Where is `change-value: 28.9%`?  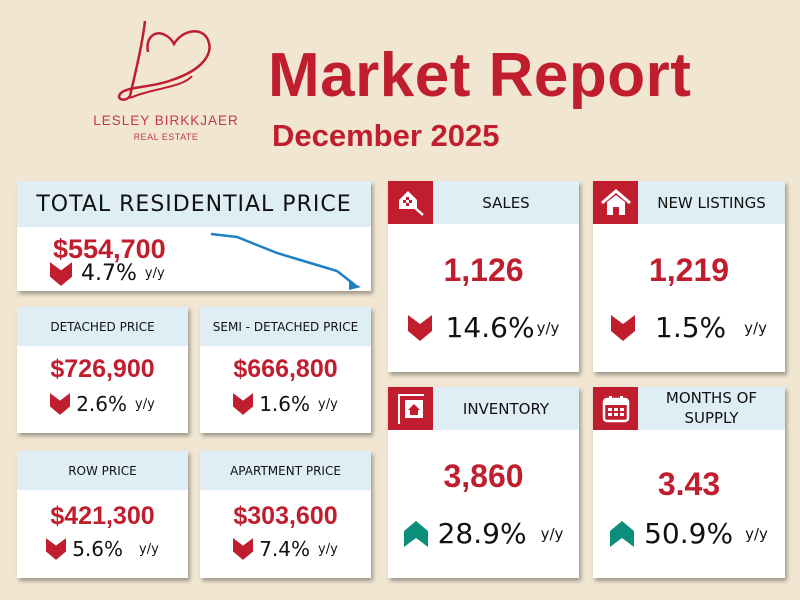
change-value: 28.9% is located at coordinates (482, 533).